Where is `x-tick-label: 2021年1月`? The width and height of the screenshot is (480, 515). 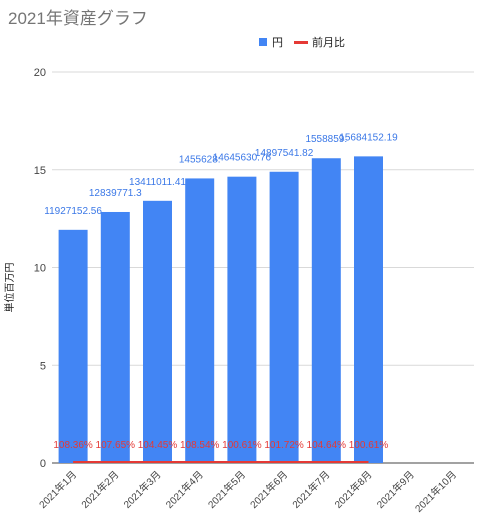 x-tick-label: 2021年1月 is located at coordinates (57, 489).